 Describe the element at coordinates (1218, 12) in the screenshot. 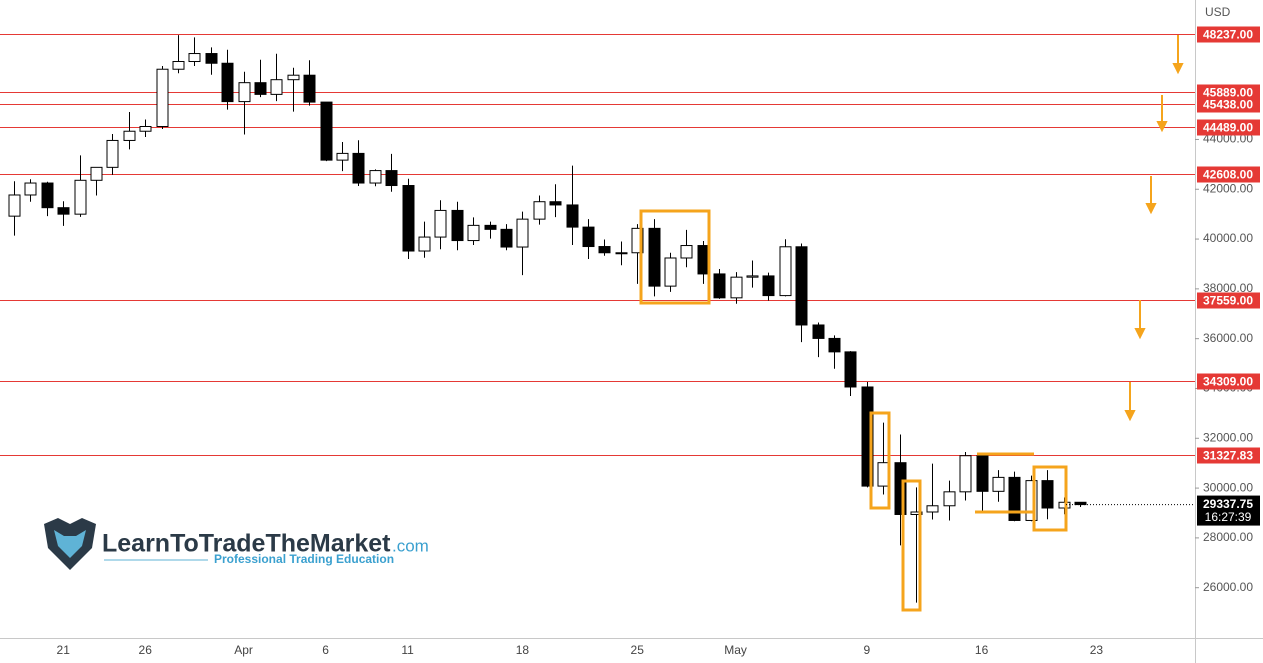

I see `currency-label: USD` at that location.